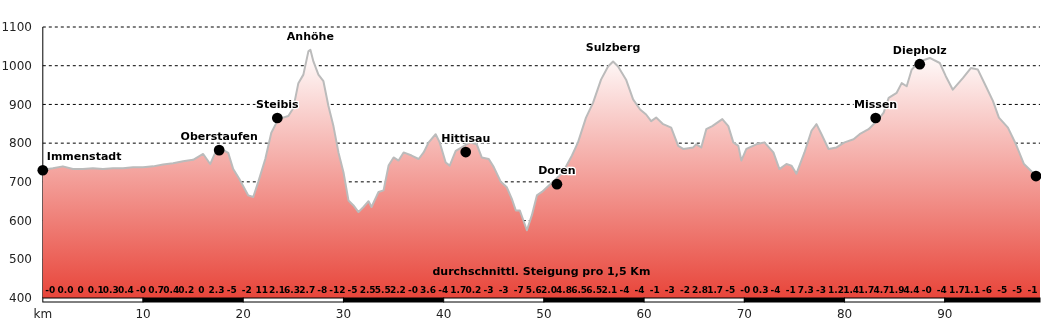 The height and width of the screenshot is (324, 1041). What do you see at coordinates (20, 104) in the screenshot?
I see `y-tick-label: 900` at bounding box center [20, 104].